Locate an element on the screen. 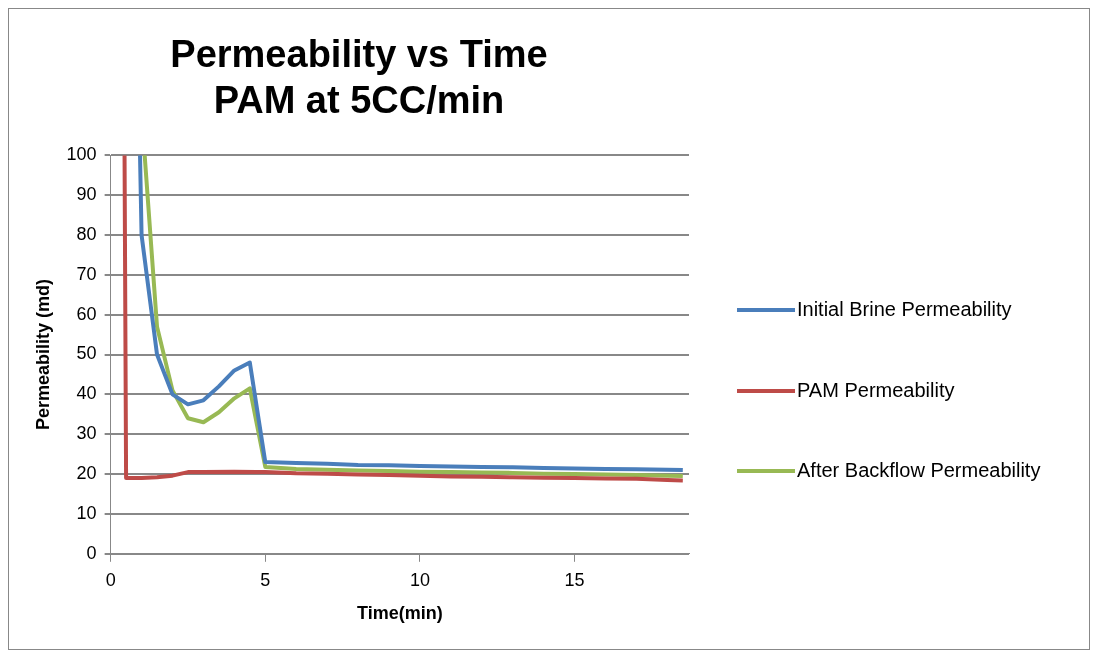  y-tick-label: 0 is located at coordinates (91, 552).